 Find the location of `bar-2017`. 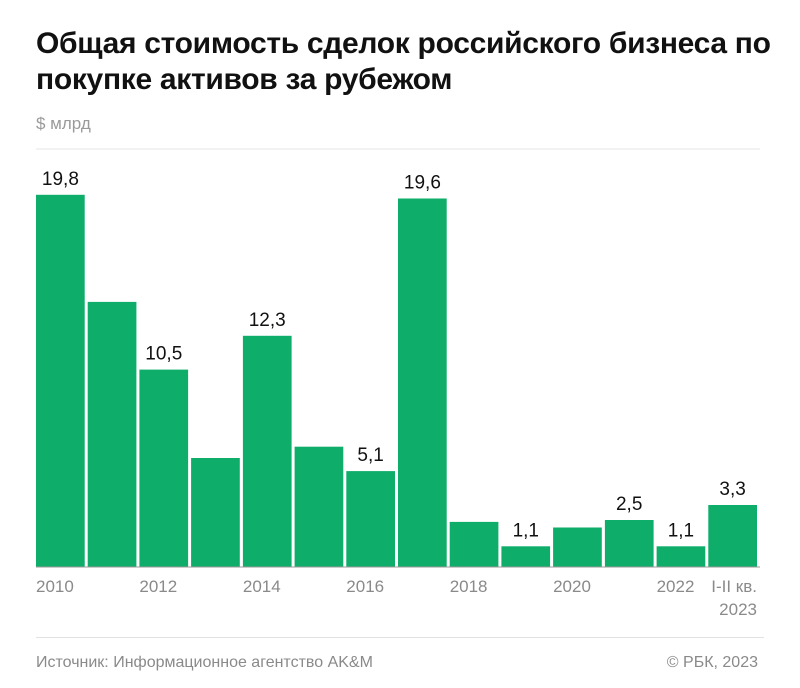

bar-2017 is located at coordinates (422, 382).